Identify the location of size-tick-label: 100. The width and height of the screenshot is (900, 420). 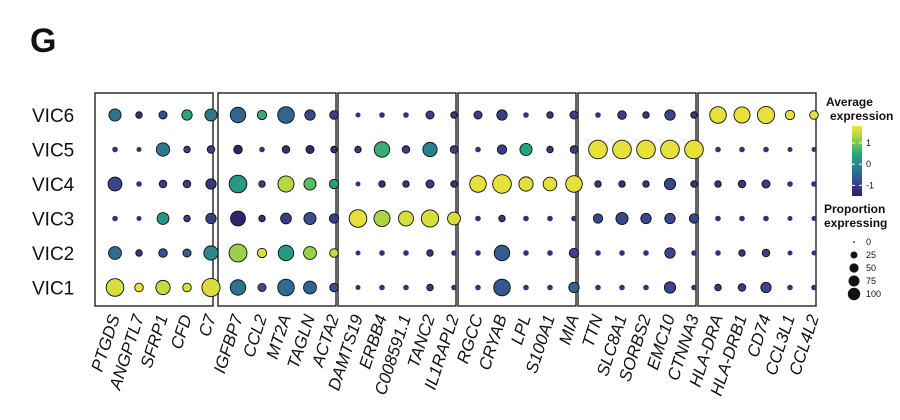
(873, 294).